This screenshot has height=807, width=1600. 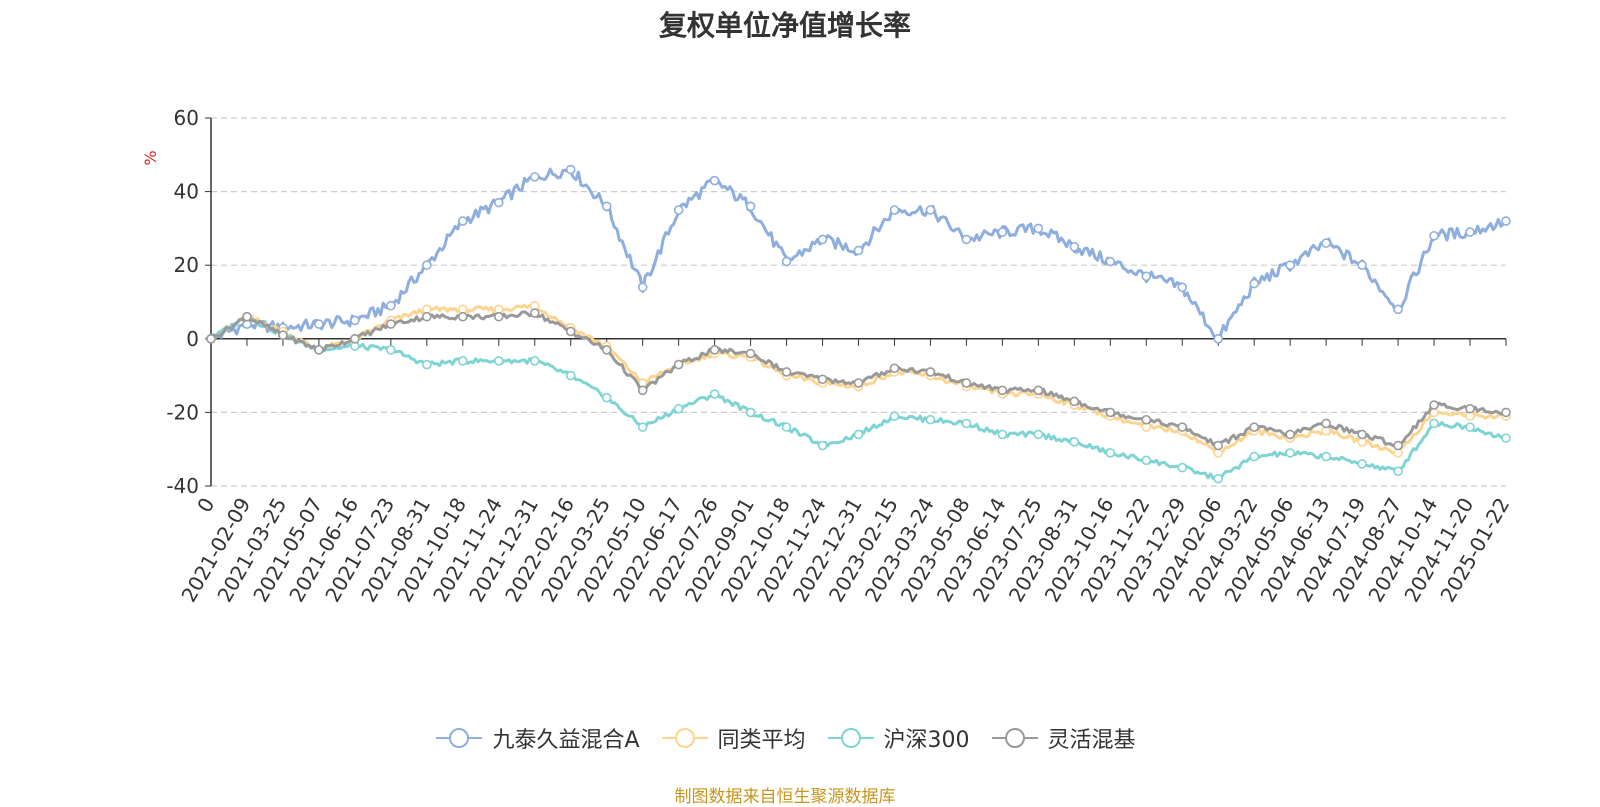 I want to click on legend-item-0: 九泰久益混合A, so click(x=537, y=738).